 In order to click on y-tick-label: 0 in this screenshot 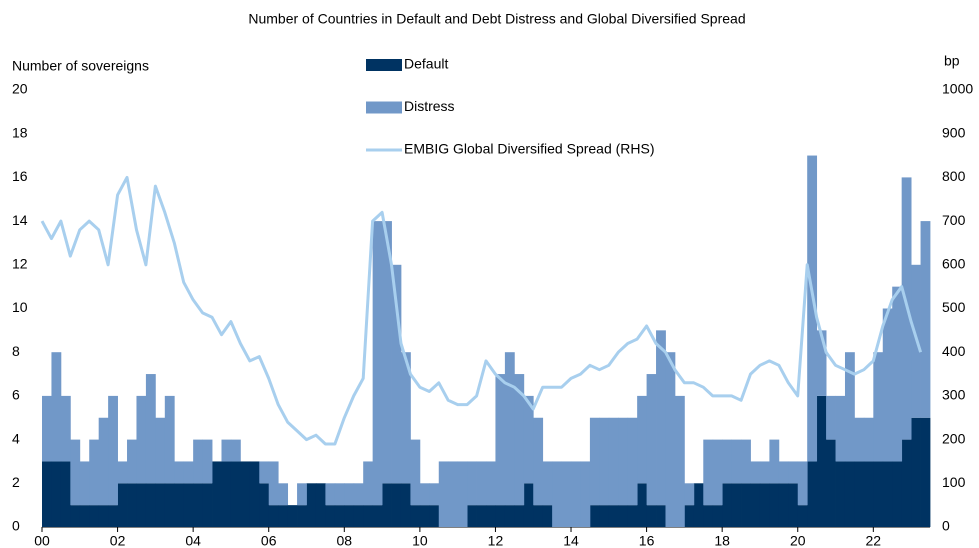, I will do `click(16, 526)`.